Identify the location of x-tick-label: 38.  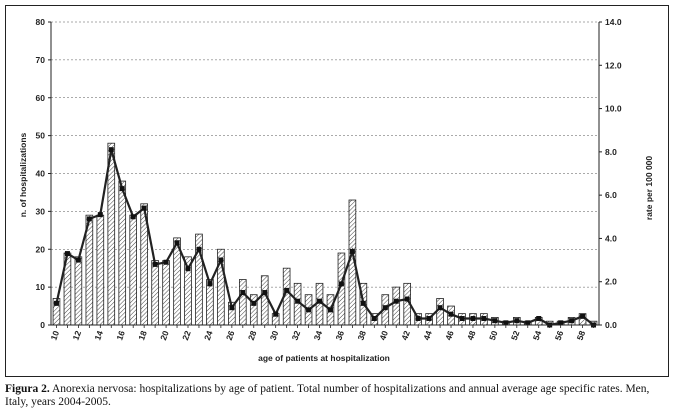
(361, 335).